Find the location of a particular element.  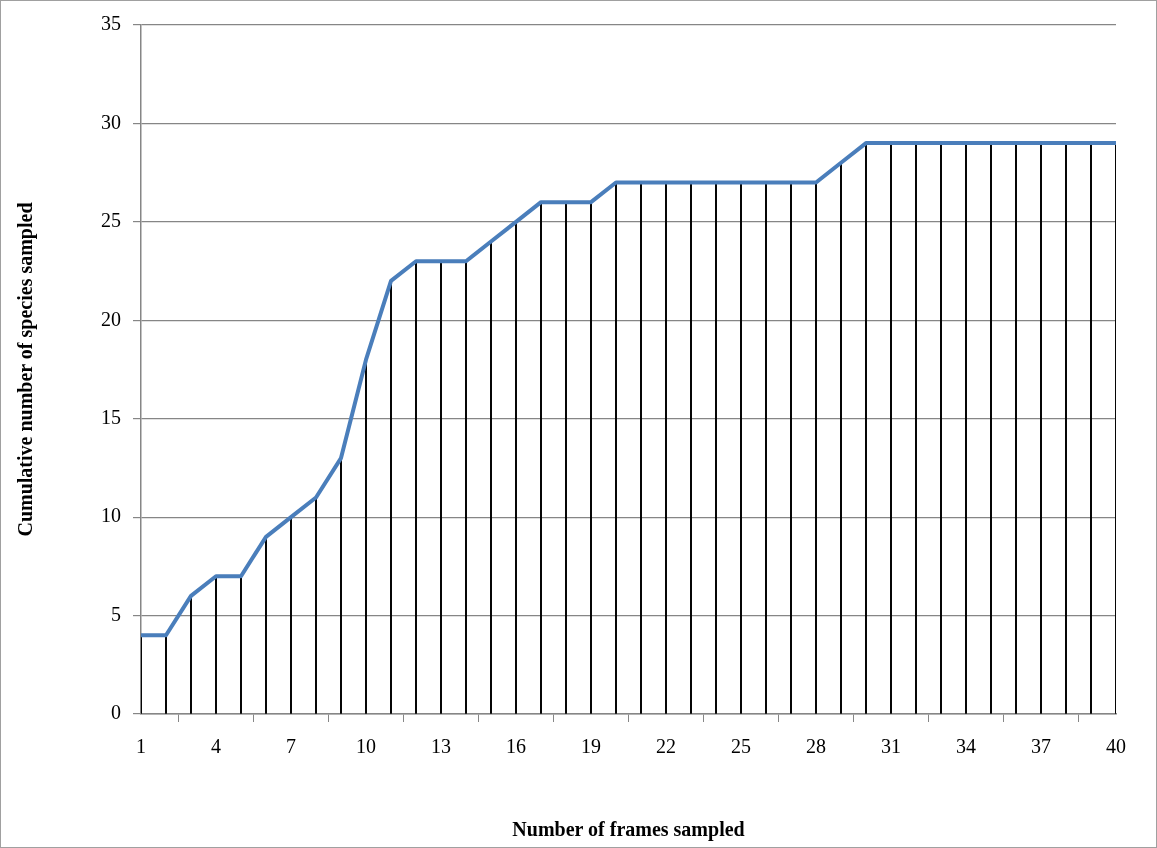

y-tick-label: 0 is located at coordinates (116, 712).